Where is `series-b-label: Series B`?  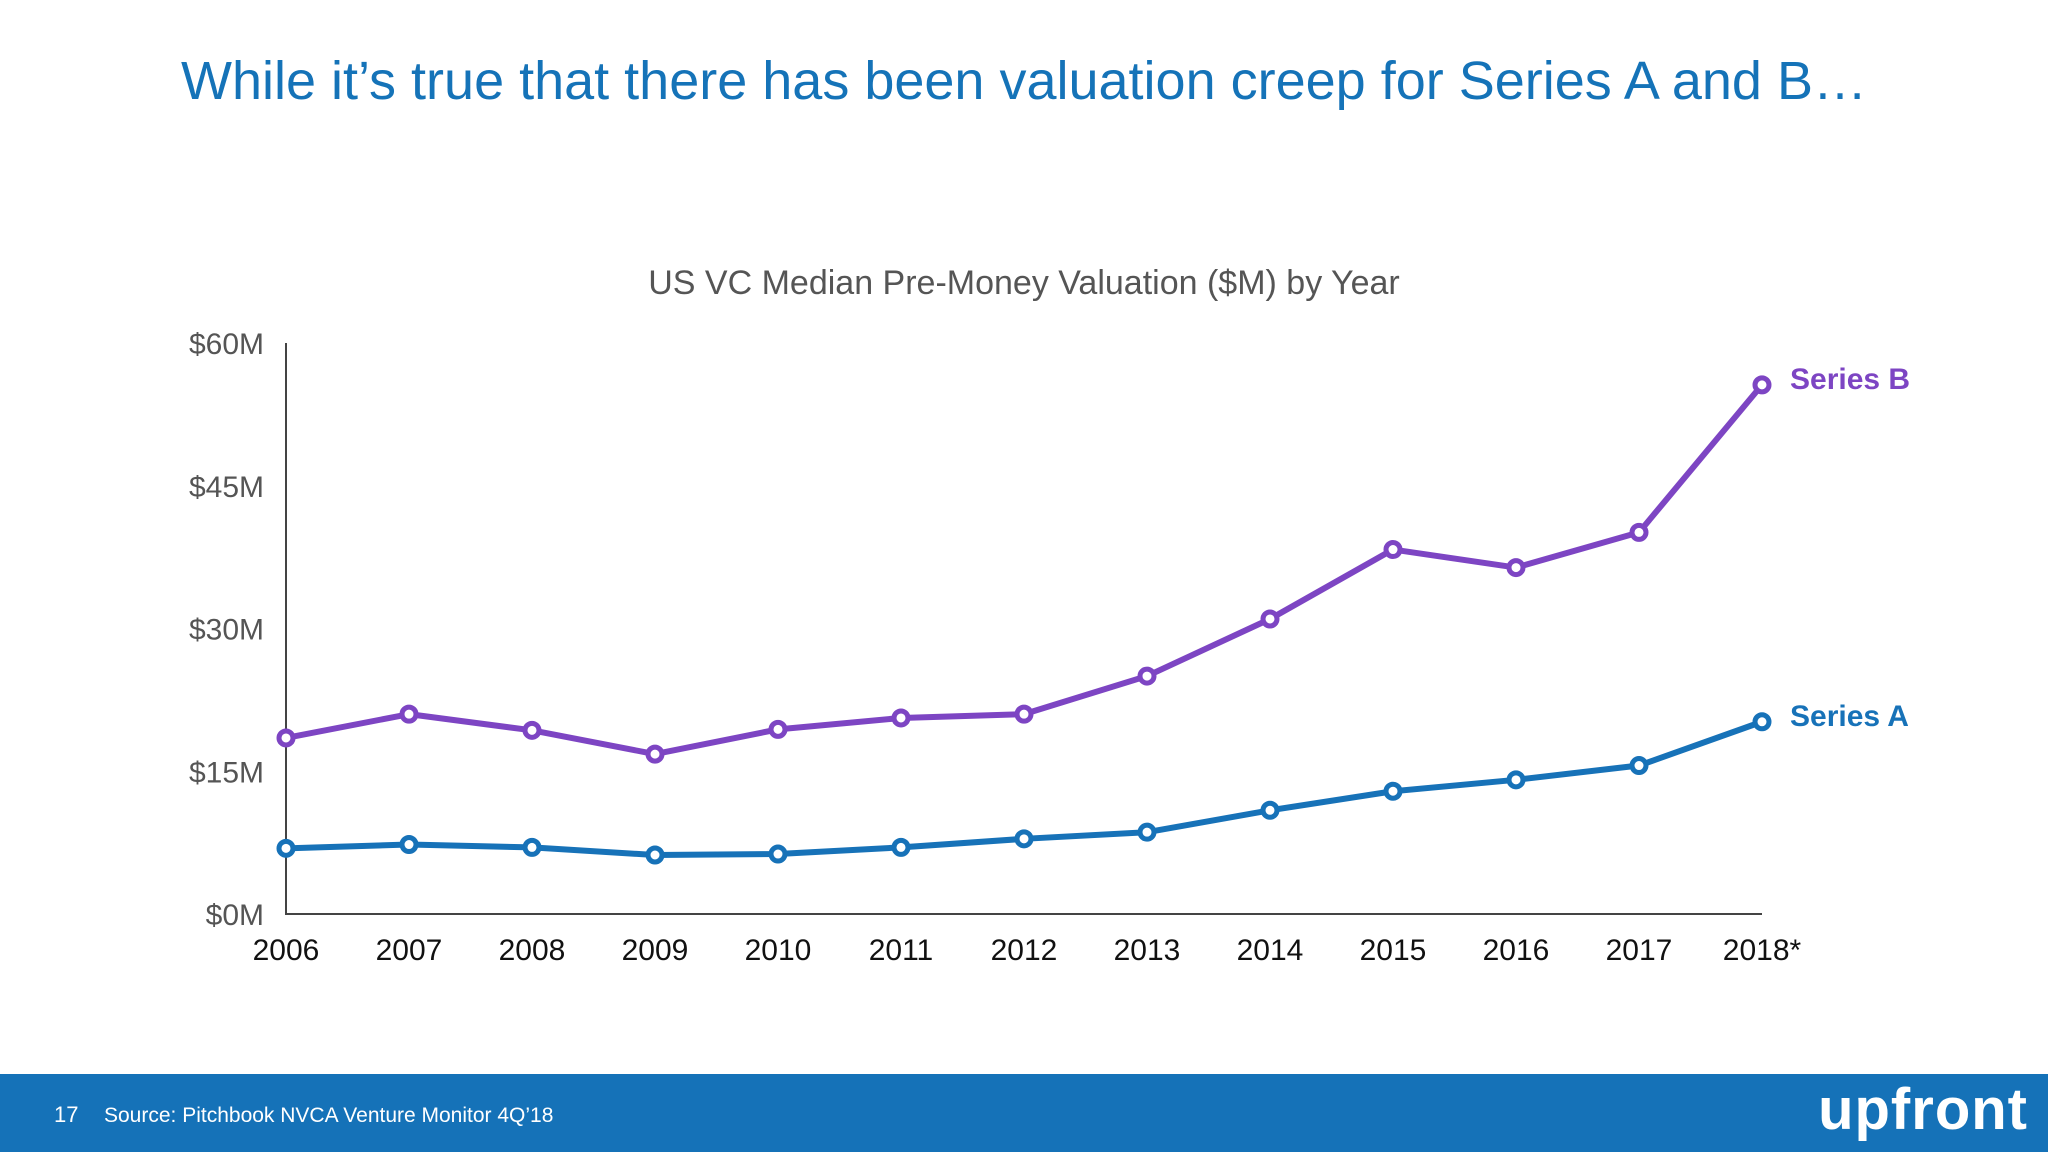
series-b-label: Series B is located at coordinates (1850, 379).